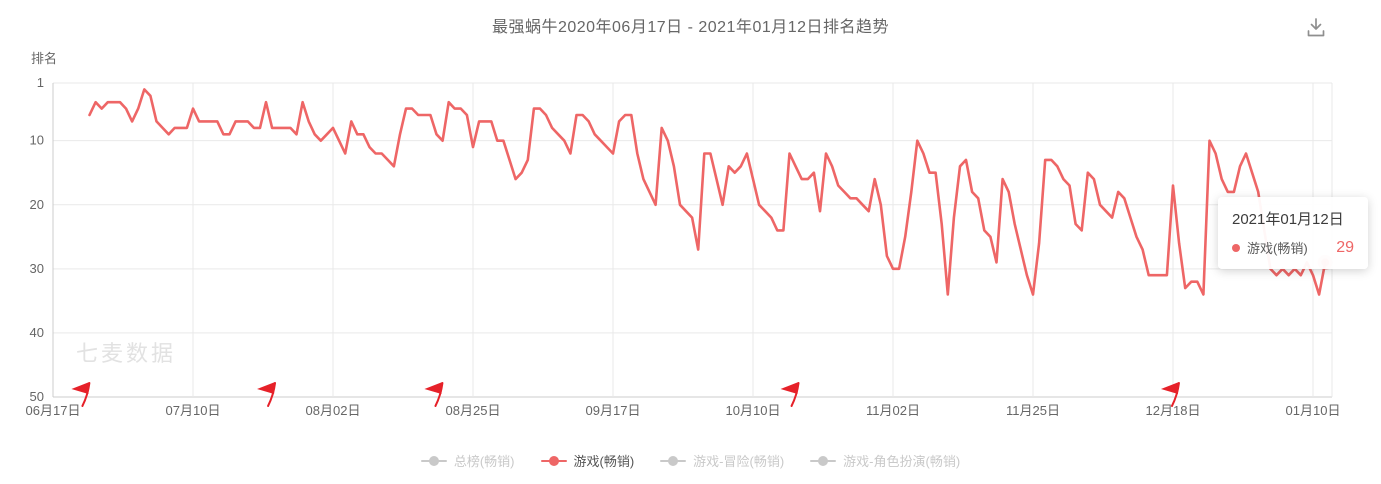  What do you see at coordinates (1236, 247) in the screenshot?
I see `series-dot-icon` at bounding box center [1236, 247].